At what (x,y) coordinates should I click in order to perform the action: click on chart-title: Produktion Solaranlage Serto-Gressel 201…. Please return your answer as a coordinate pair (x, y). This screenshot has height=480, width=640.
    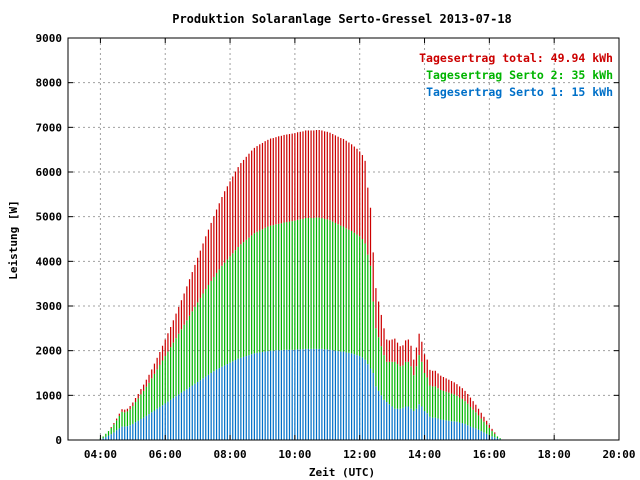
    Looking at the image, I should click on (342, 19).